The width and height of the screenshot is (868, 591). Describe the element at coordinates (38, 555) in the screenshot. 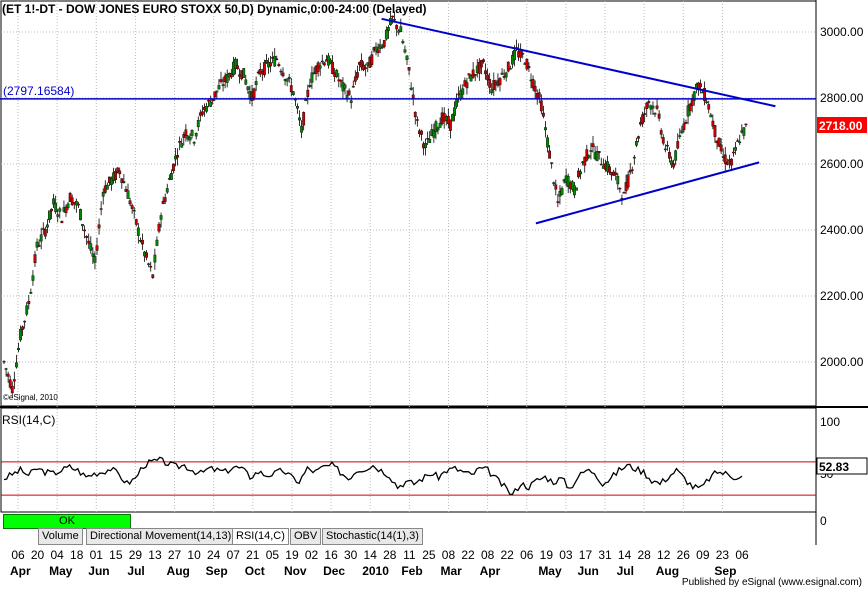

I see `x-day-tick-label: 20` at that location.